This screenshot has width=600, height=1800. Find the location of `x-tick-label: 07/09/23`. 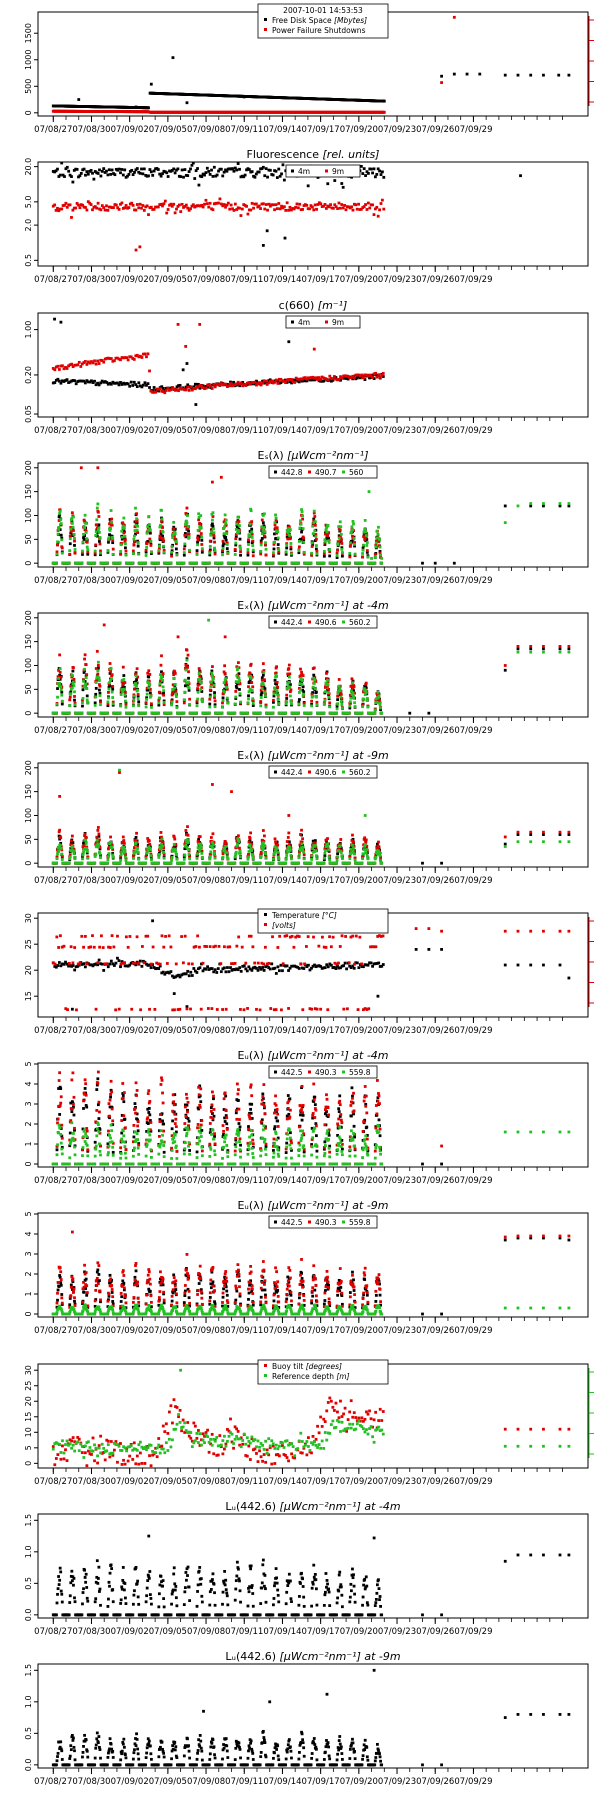

x-tick-label: 07/09/23 is located at coordinates (397, 581).